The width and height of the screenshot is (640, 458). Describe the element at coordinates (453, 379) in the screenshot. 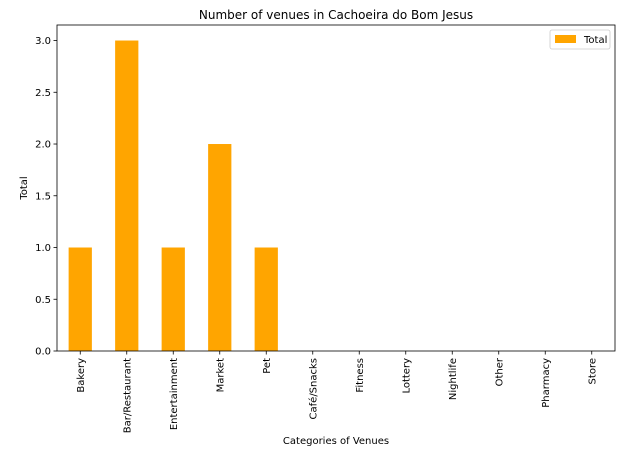

I see `x-tick-label: Nightlife` at that location.